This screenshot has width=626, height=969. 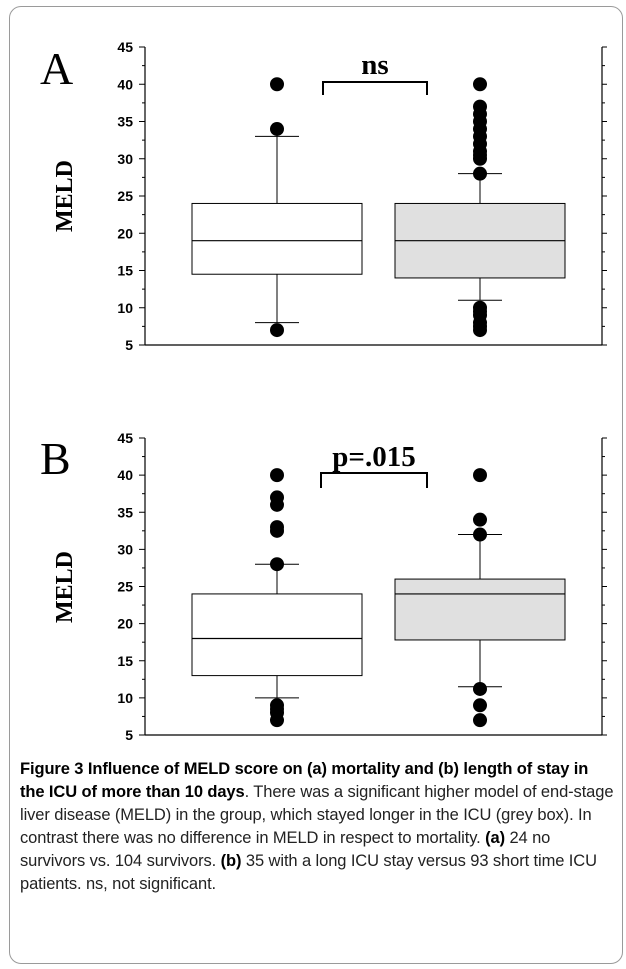 What do you see at coordinates (125, 233) in the screenshot?
I see `panel-a-tick-label: 20` at bounding box center [125, 233].